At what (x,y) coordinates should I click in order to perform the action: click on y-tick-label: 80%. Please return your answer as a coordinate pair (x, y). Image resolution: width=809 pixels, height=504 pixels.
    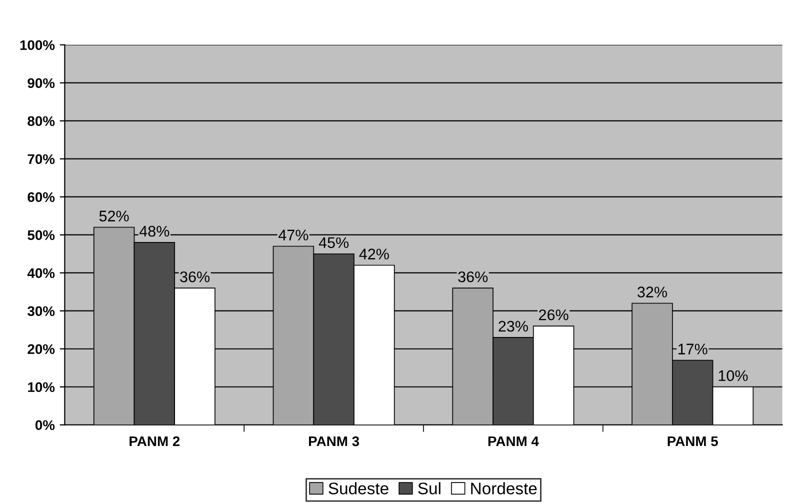
    Looking at the image, I should click on (41, 121).